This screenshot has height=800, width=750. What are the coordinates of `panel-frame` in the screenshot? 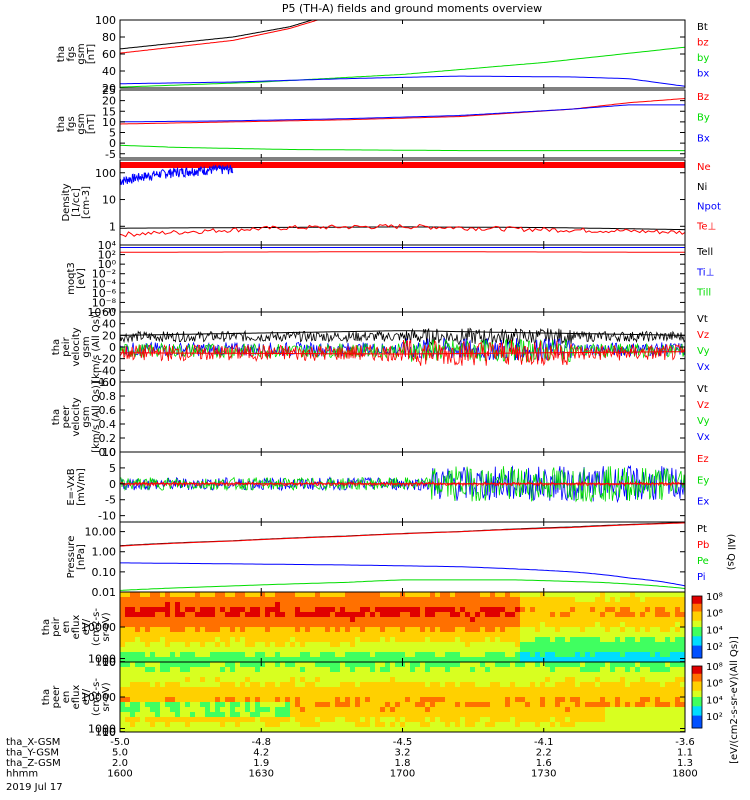 It's located at (402, 557).